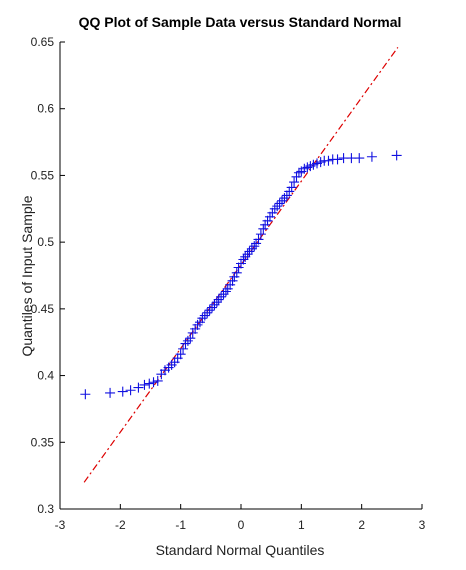  I want to click on y-tick-label: 0.4, so click(45, 376).